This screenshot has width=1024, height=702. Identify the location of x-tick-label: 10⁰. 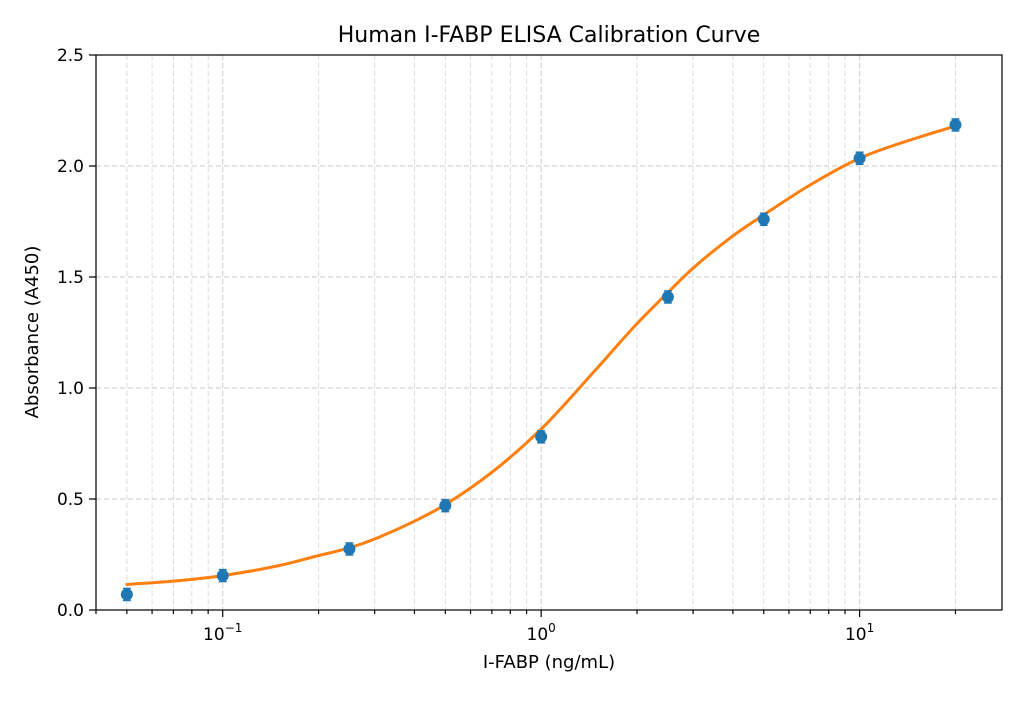
(541, 633).